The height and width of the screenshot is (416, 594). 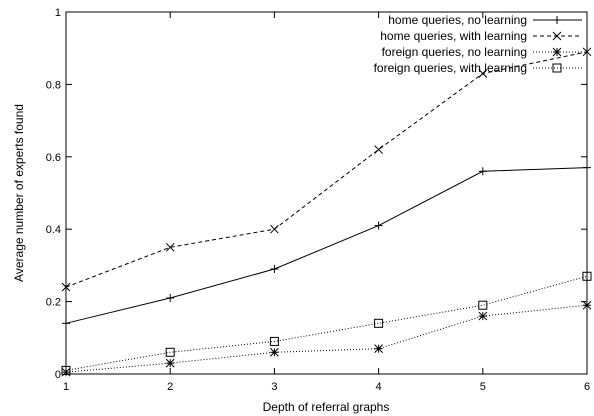 I want to click on y-tick-label: 0.2, so click(x=53, y=303).